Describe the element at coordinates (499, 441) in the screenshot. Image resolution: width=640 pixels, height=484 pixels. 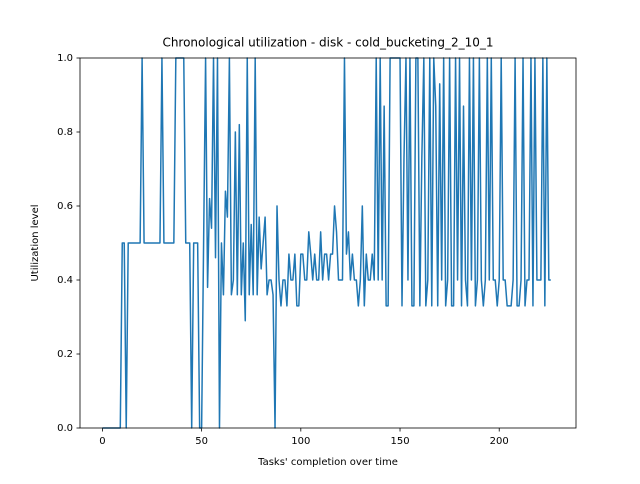
I see `x-tick-label: 200` at that location.